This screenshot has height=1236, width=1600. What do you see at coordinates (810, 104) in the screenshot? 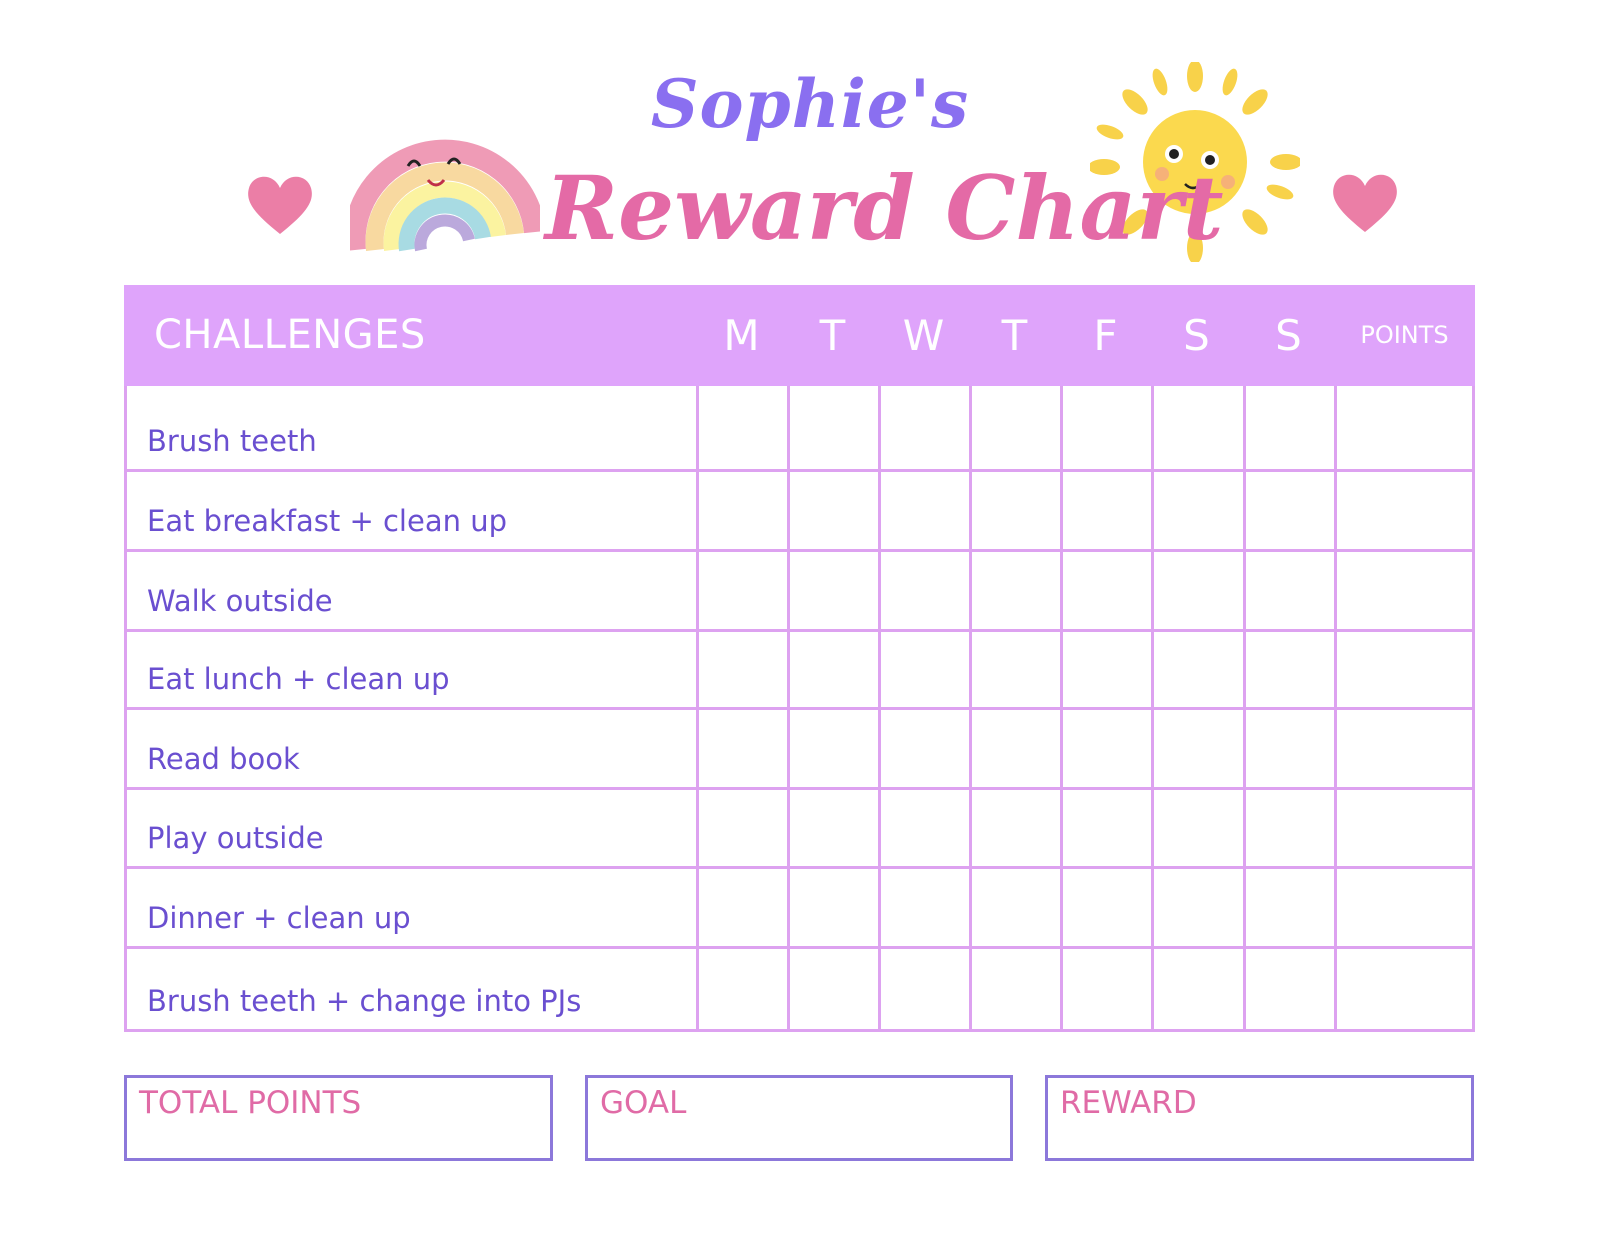
I see `title-name: Sophie's` at bounding box center [810, 104].